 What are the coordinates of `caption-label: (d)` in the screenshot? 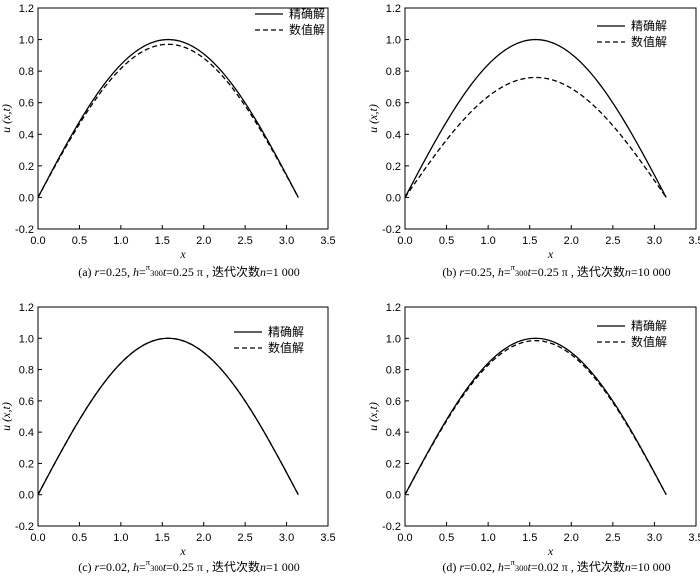 It's located at (450, 567).